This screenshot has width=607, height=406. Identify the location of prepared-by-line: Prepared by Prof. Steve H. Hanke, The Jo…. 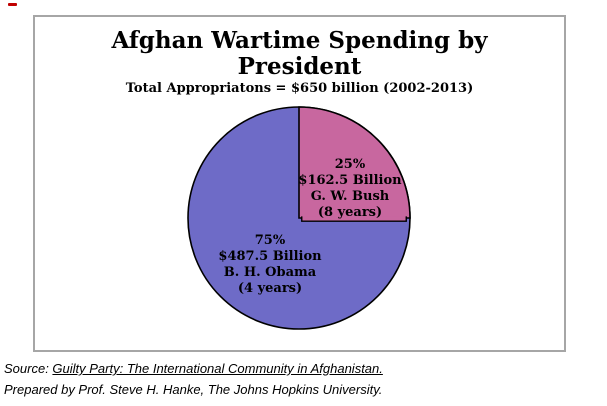
(193, 389).